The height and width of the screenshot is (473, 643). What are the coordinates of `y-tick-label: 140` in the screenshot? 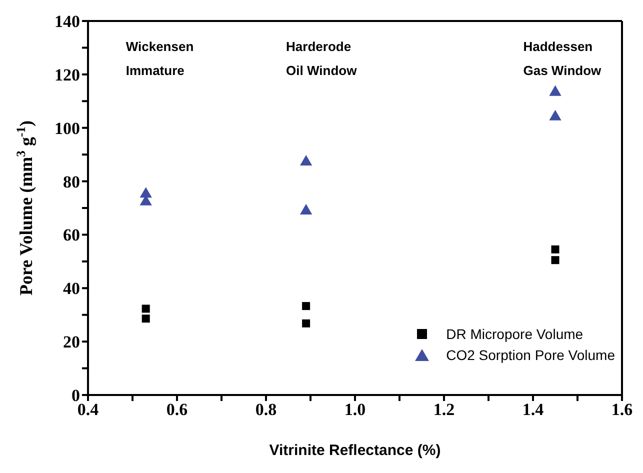 It's located at (67, 22).